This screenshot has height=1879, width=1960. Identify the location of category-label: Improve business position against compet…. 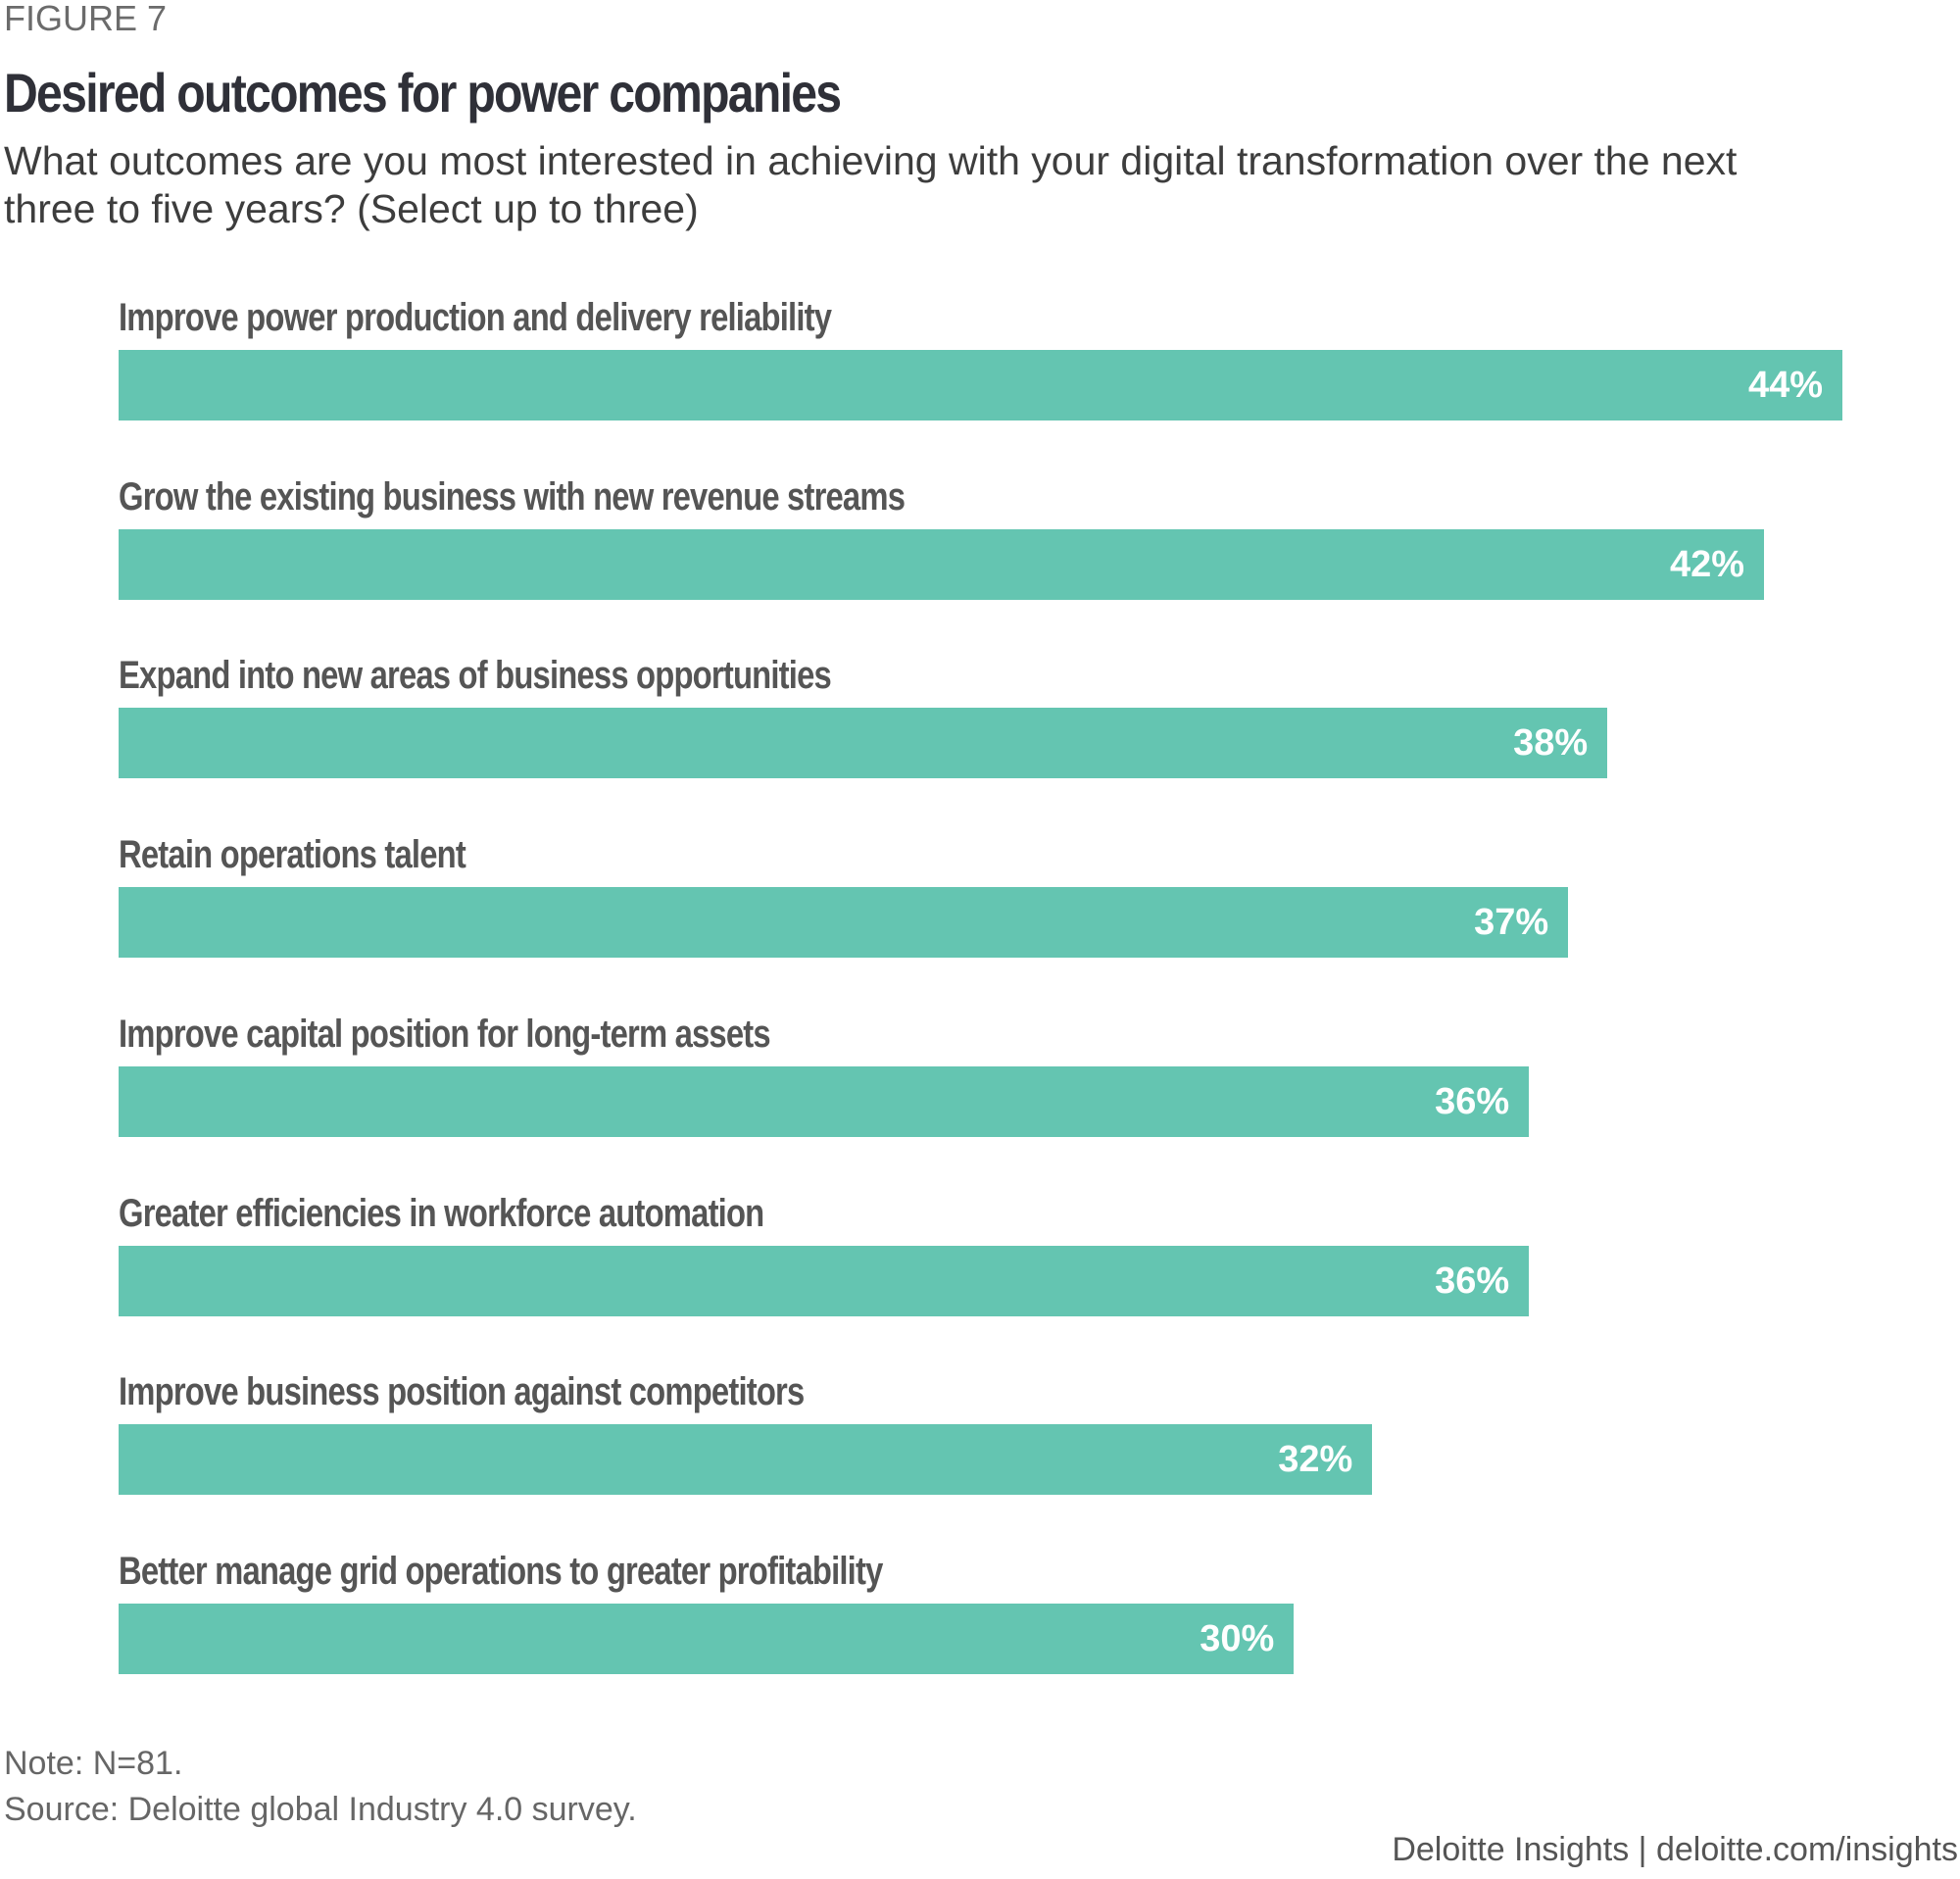
(462, 1392).